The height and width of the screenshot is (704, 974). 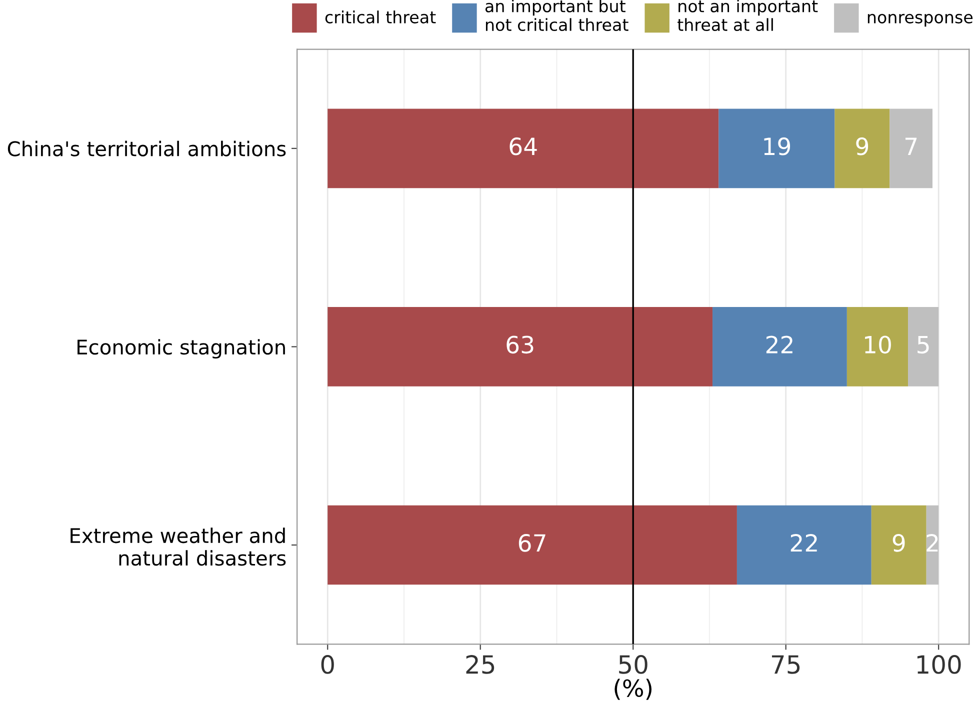 I want to click on legend-label: critical threat, so click(x=380, y=17).